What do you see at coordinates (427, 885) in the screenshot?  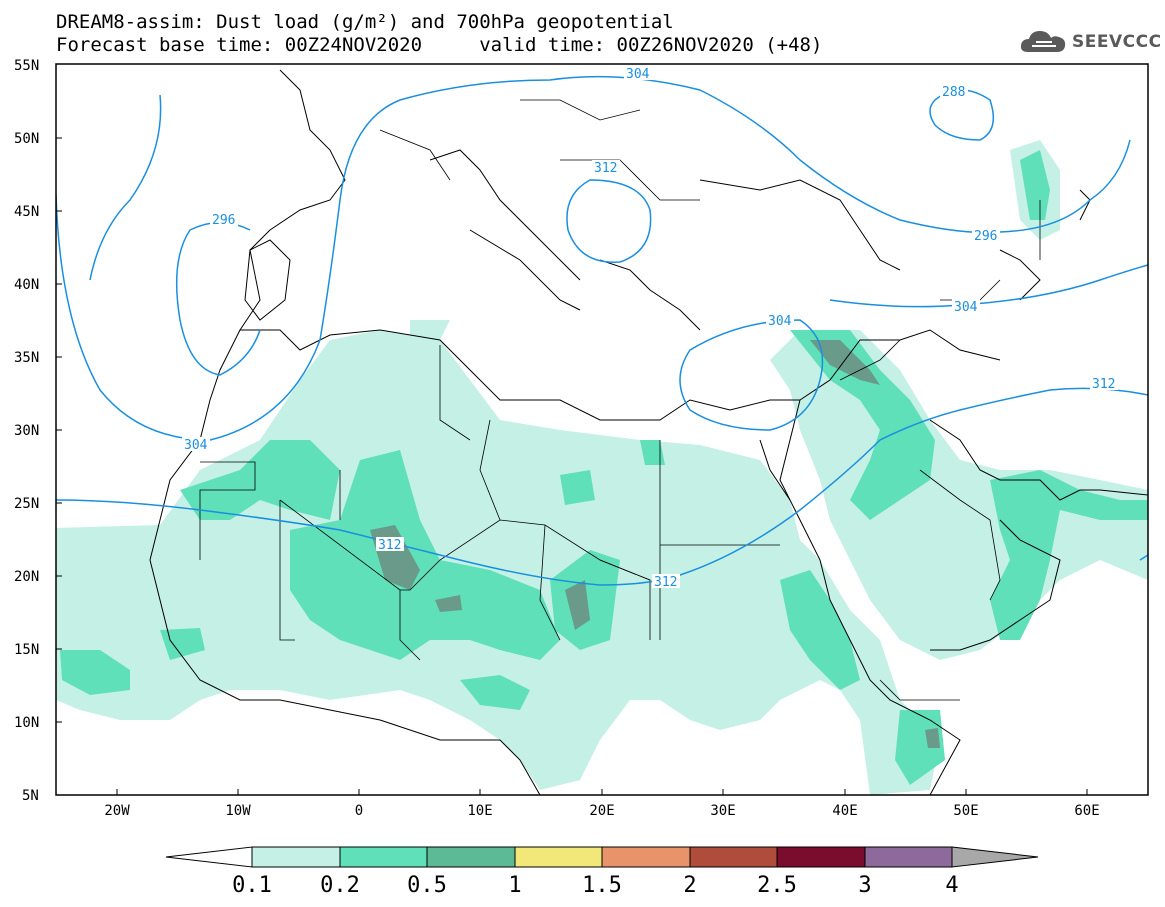 I see `colorbar-label: 0.5` at bounding box center [427, 885].